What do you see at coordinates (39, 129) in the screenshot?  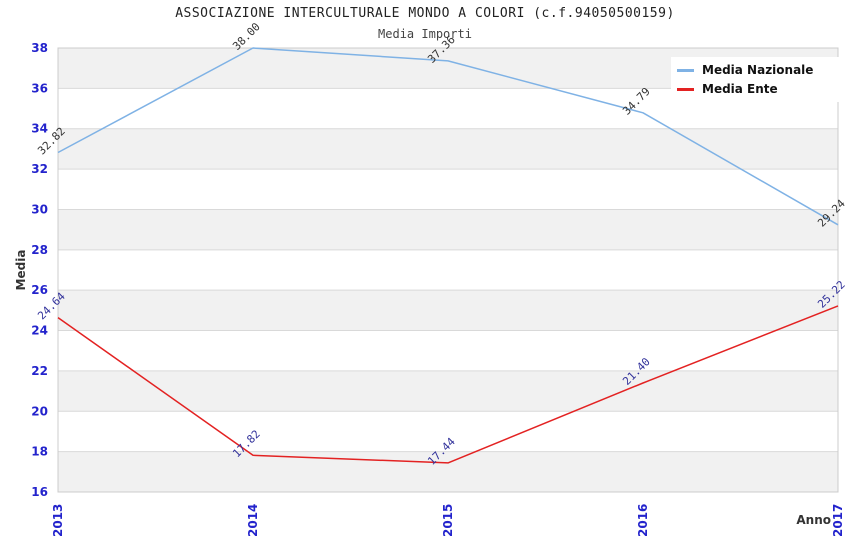 I see `y-tick-label: 34` at bounding box center [39, 129].